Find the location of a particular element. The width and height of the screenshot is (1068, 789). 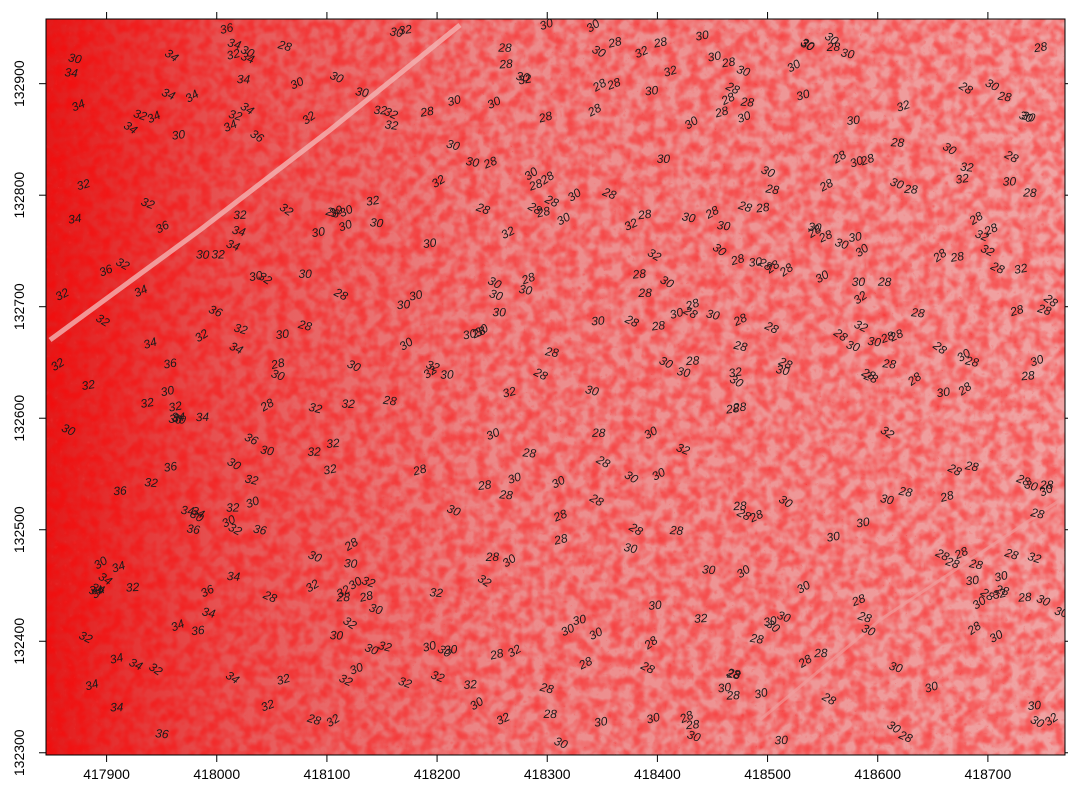

y-tick-label: 132400 is located at coordinates (19, 641).